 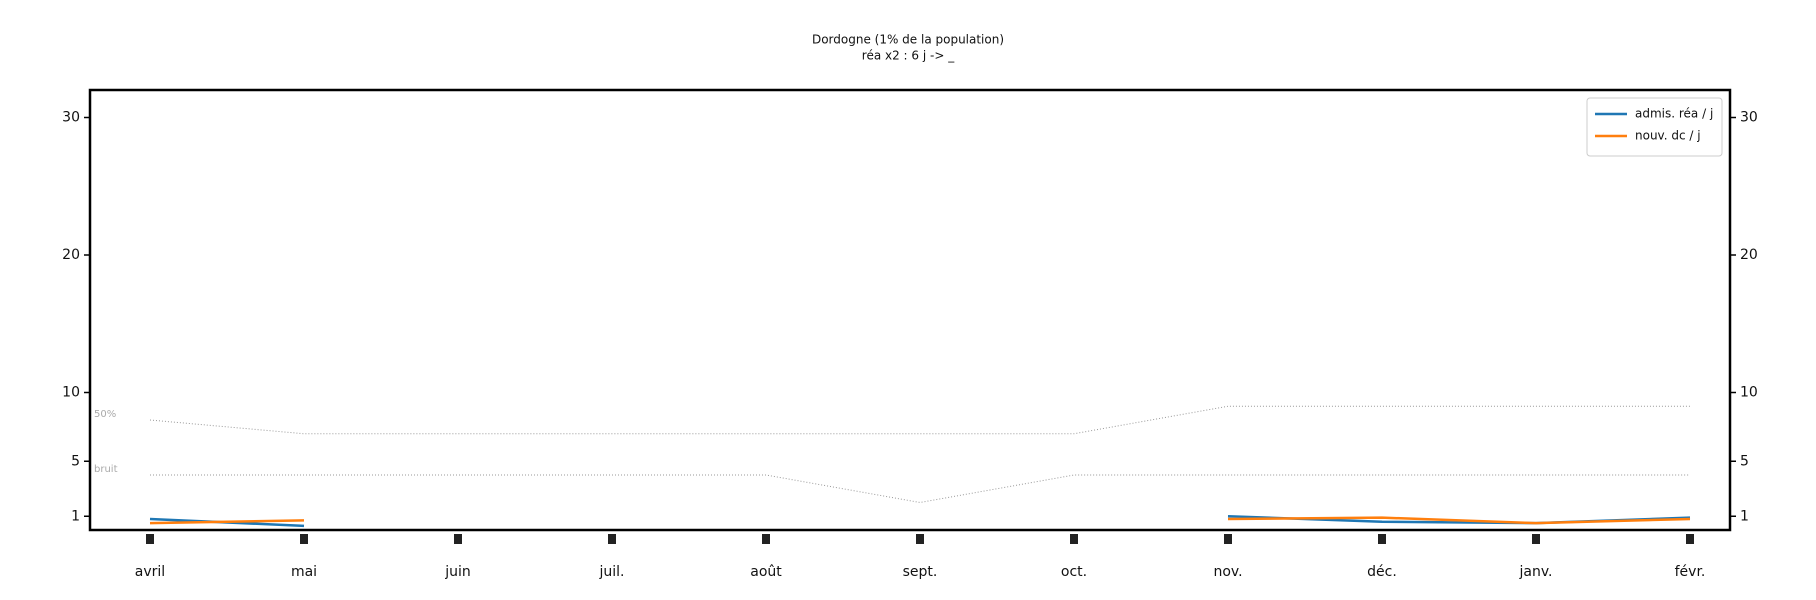 I want to click on y-tick-label: 1, so click(x=75, y=516).